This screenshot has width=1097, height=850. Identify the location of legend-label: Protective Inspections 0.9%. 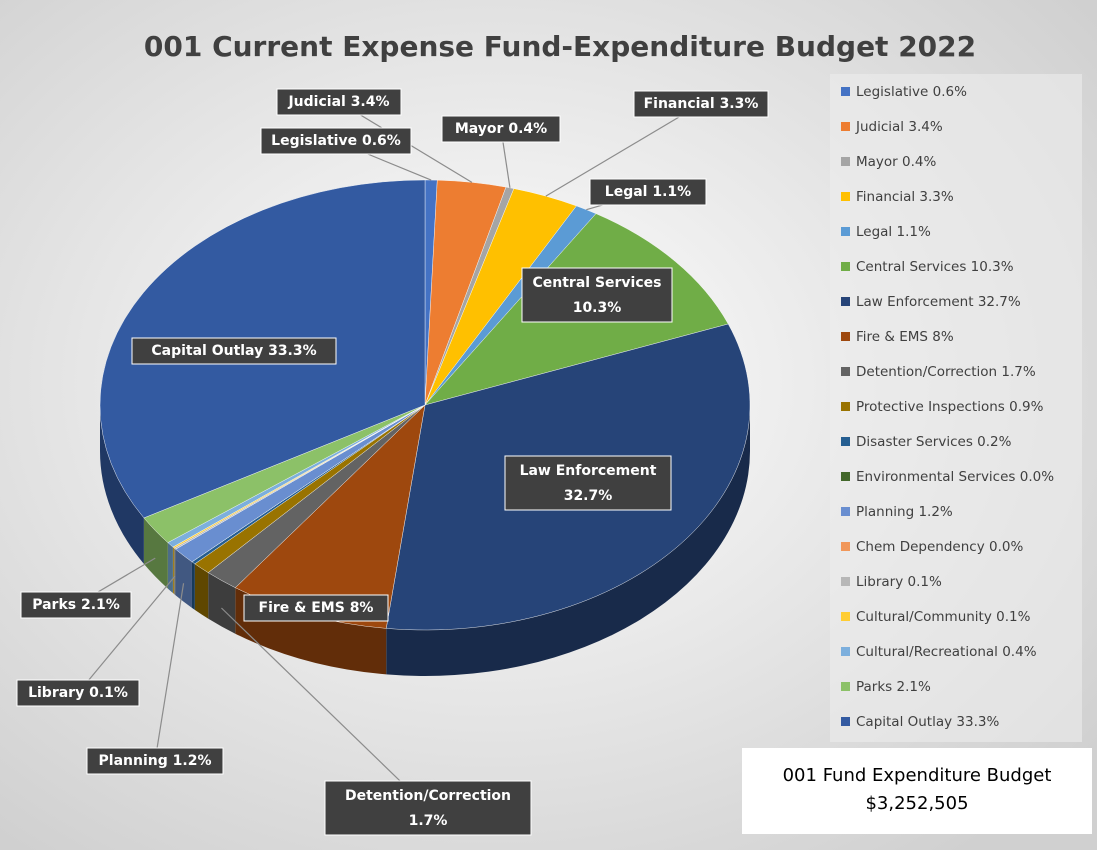
(950, 407).